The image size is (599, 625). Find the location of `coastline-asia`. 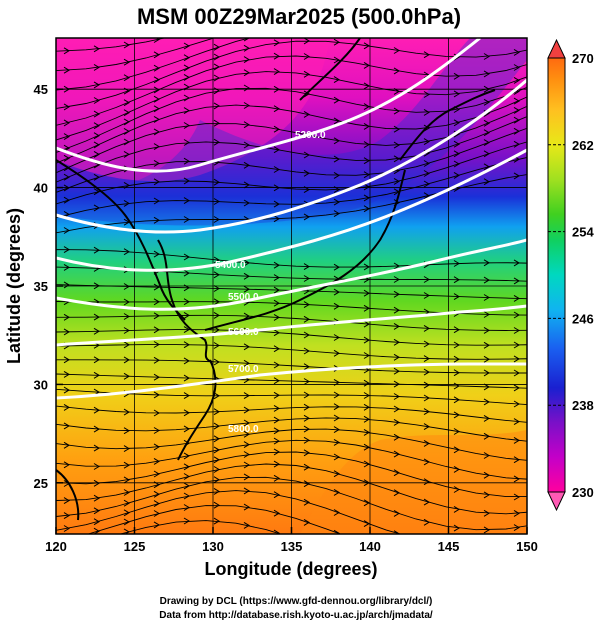

coastline-asia is located at coordinates (121, 240).